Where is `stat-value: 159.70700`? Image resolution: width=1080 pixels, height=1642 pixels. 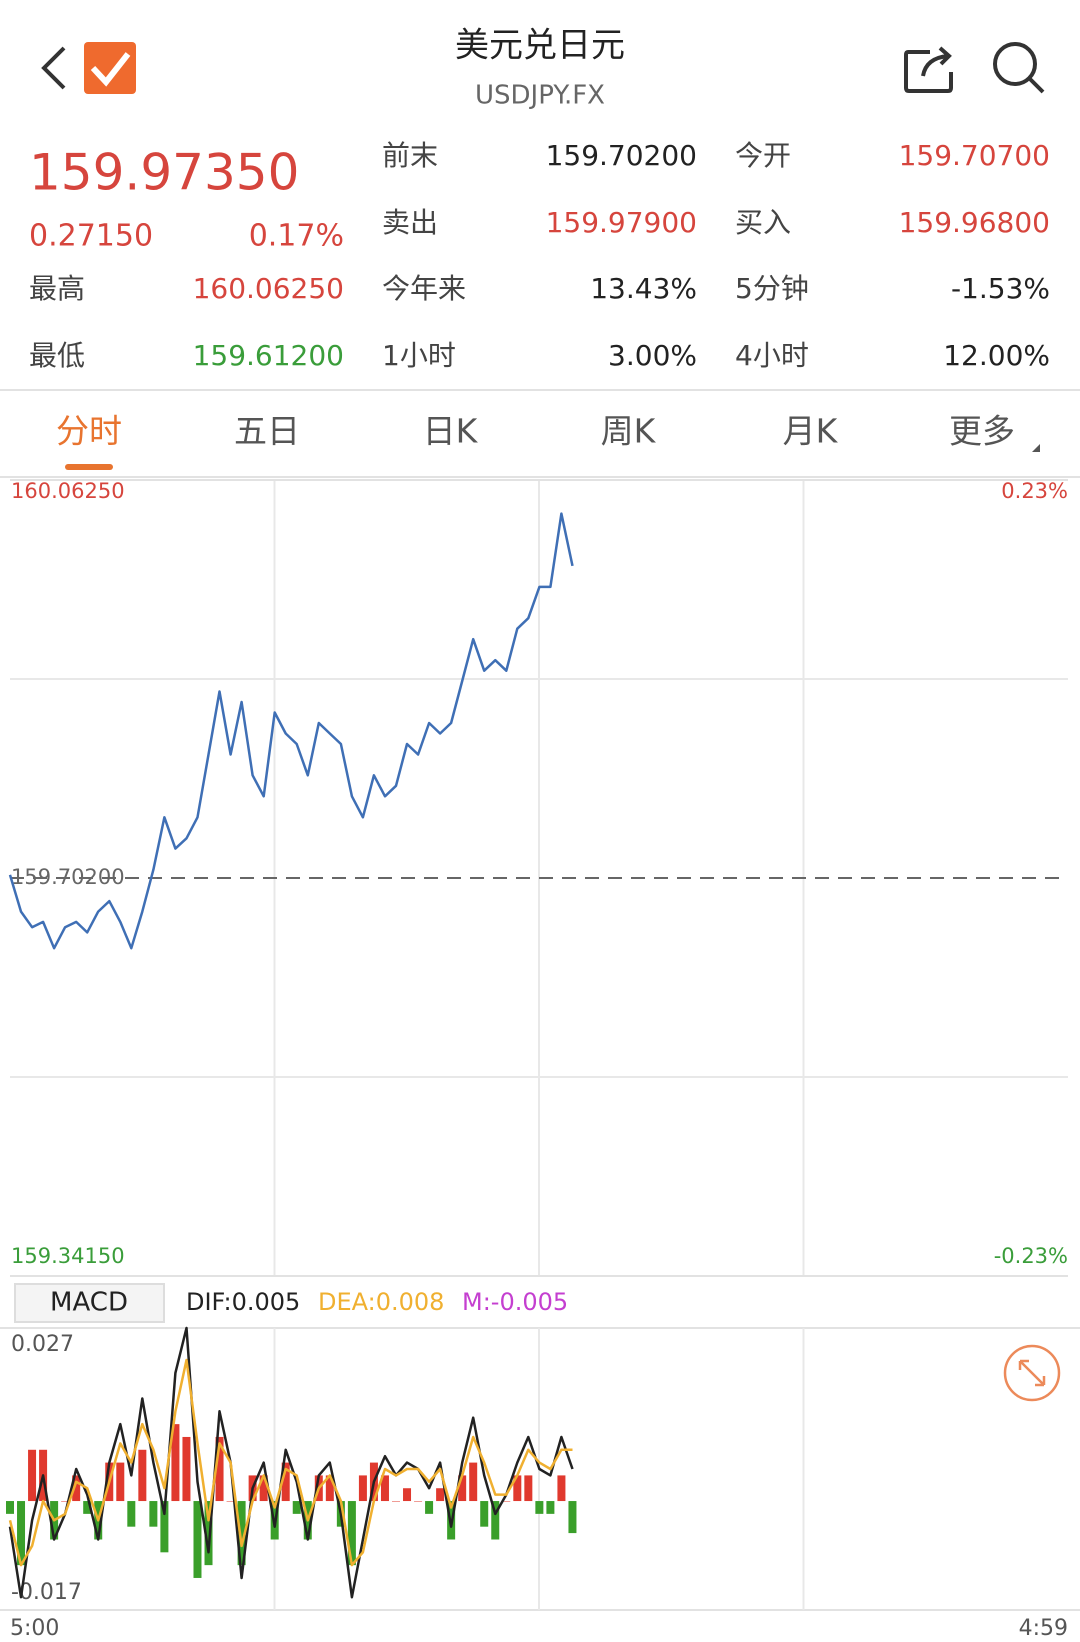
stat-value: 159.70700 is located at coordinates (974, 155).